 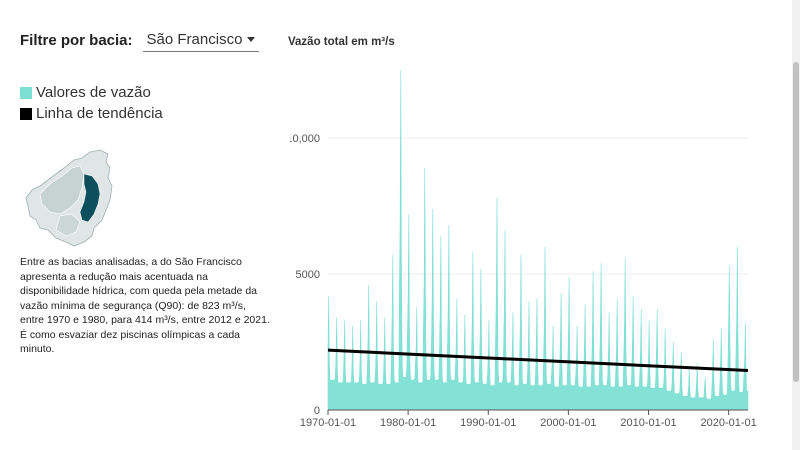 I want to click on chart-title: Vazão total em m³/s, so click(x=341, y=42).